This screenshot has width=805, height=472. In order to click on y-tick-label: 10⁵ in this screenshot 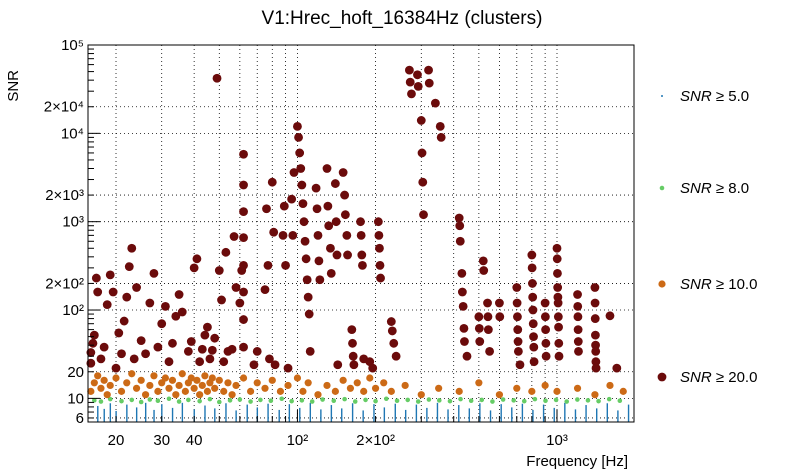, I will do `click(72, 45)`.